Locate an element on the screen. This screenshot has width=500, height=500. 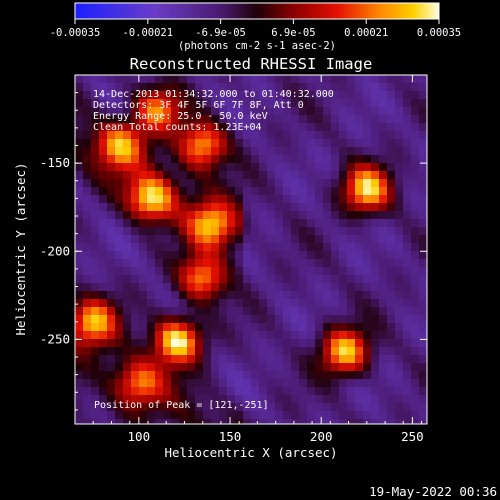
colorbar is located at coordinates (257, 11).